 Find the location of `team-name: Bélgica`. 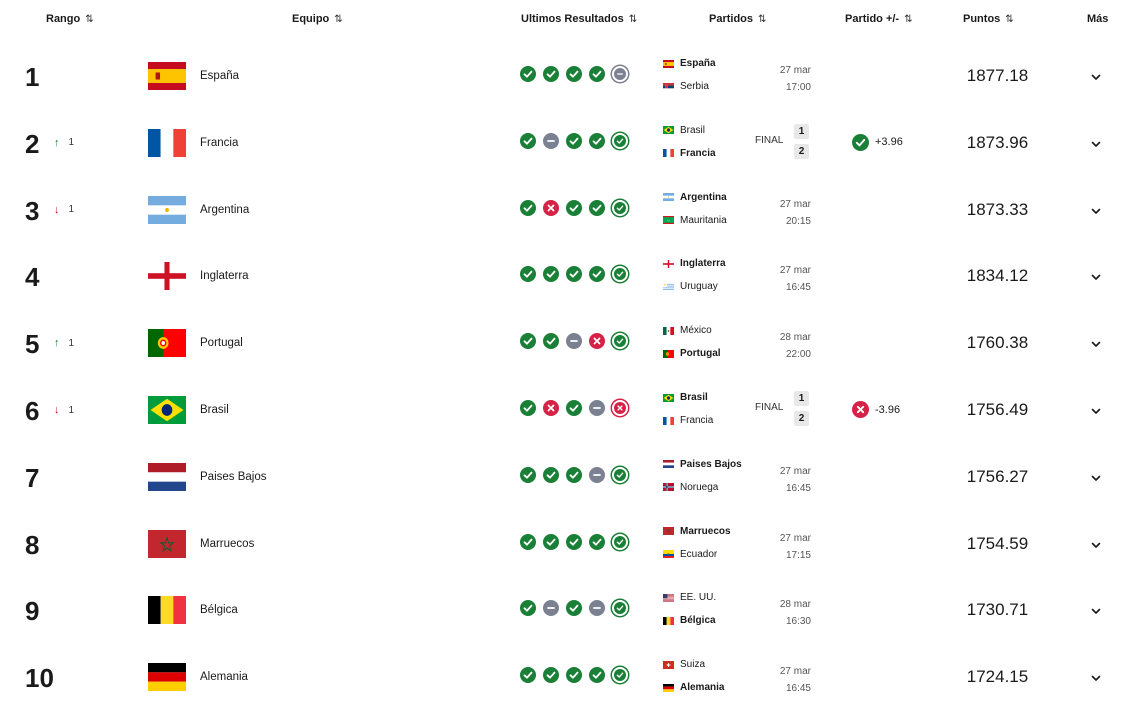

team-name: Bélgica is located at coordinates (219, 610).